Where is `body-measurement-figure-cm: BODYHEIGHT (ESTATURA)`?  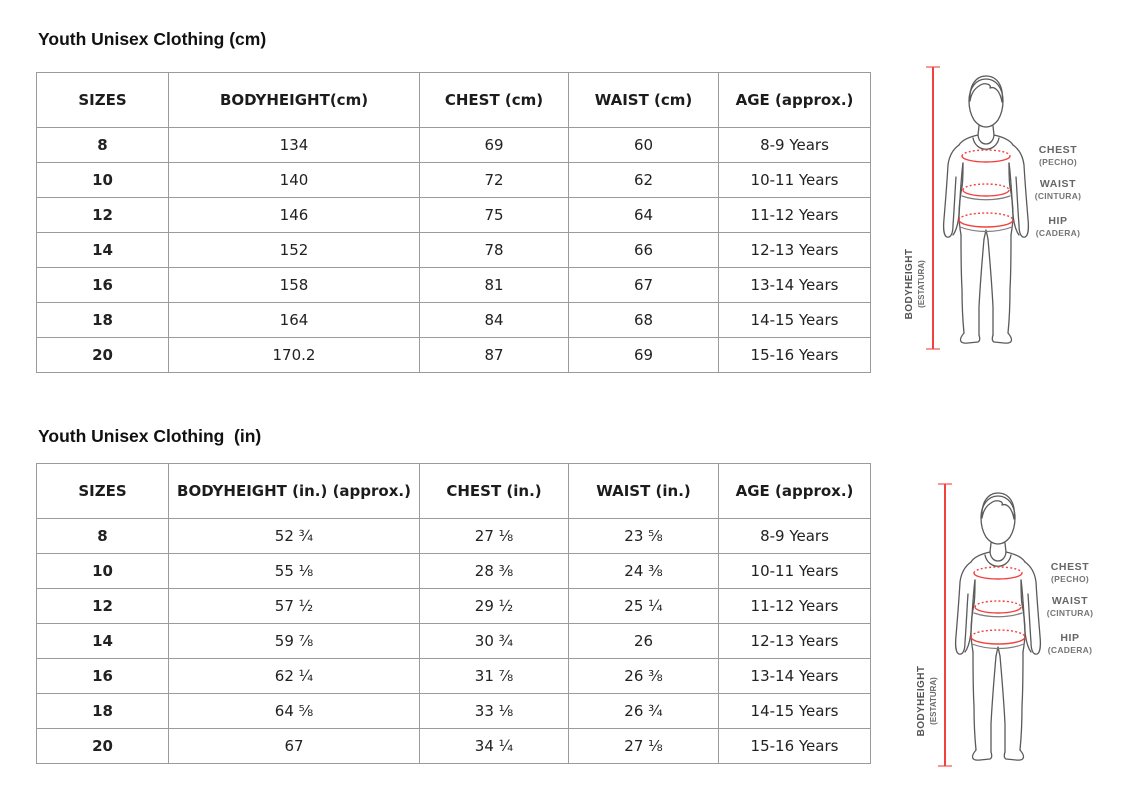 body-measurement-figure-cm: BODYHEIGHT (ESTATURA) is located at coordinates (981, 207).